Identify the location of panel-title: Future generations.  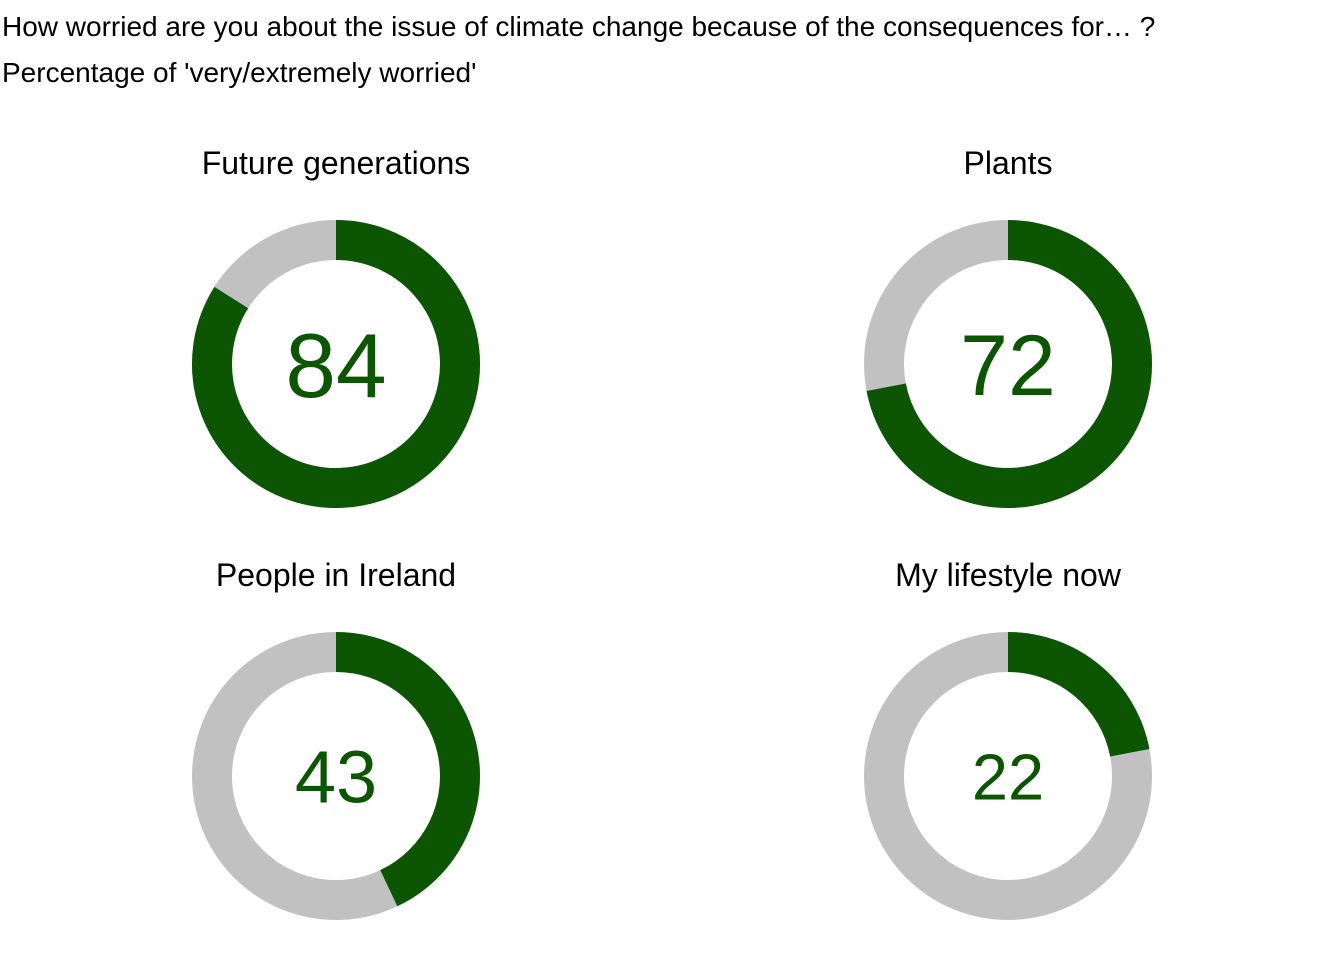
(336, 163).